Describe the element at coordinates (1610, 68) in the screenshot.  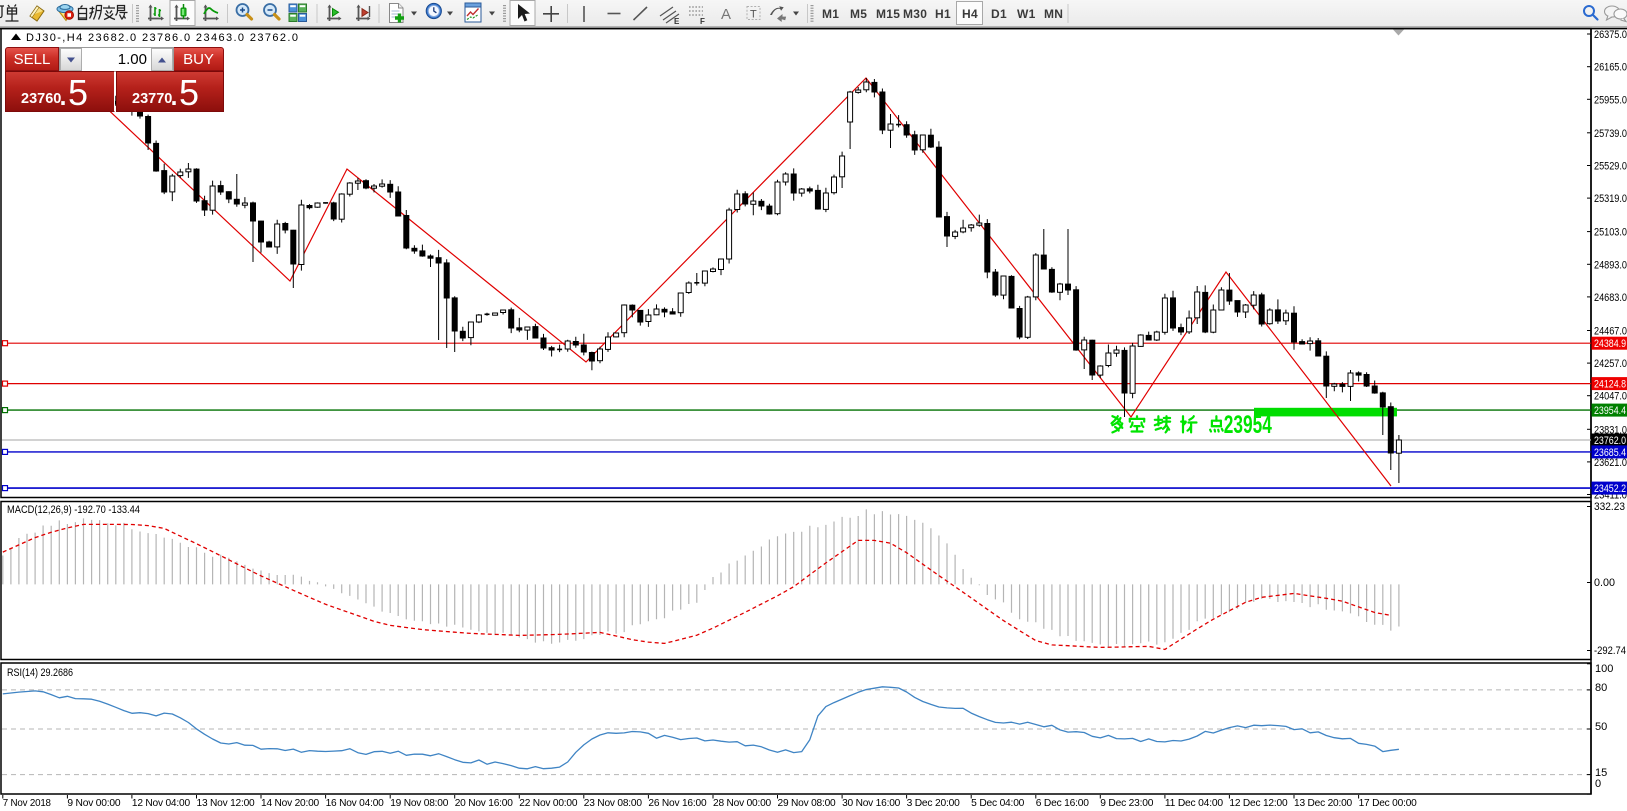
I see `svg-text: 26165.0` at that location.